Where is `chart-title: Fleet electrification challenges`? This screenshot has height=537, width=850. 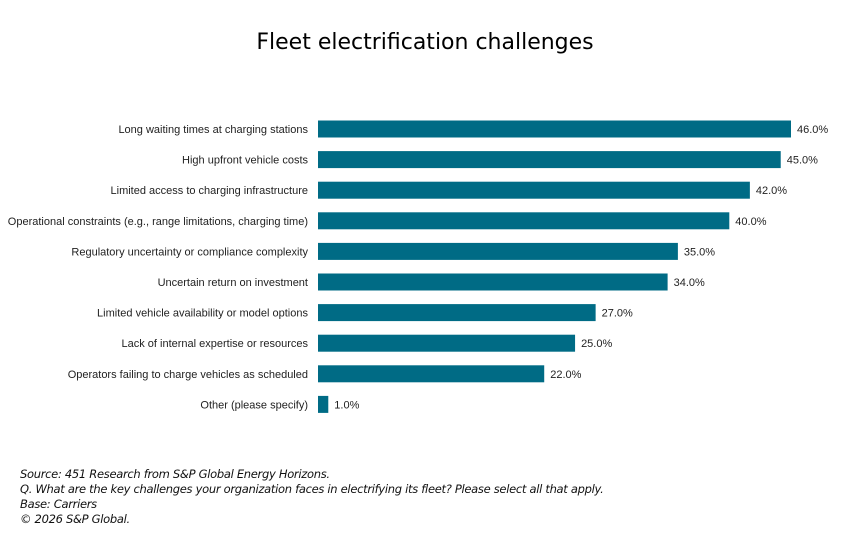 chart-title: Fleet electrification challenges is located at coordinates (425, 42).